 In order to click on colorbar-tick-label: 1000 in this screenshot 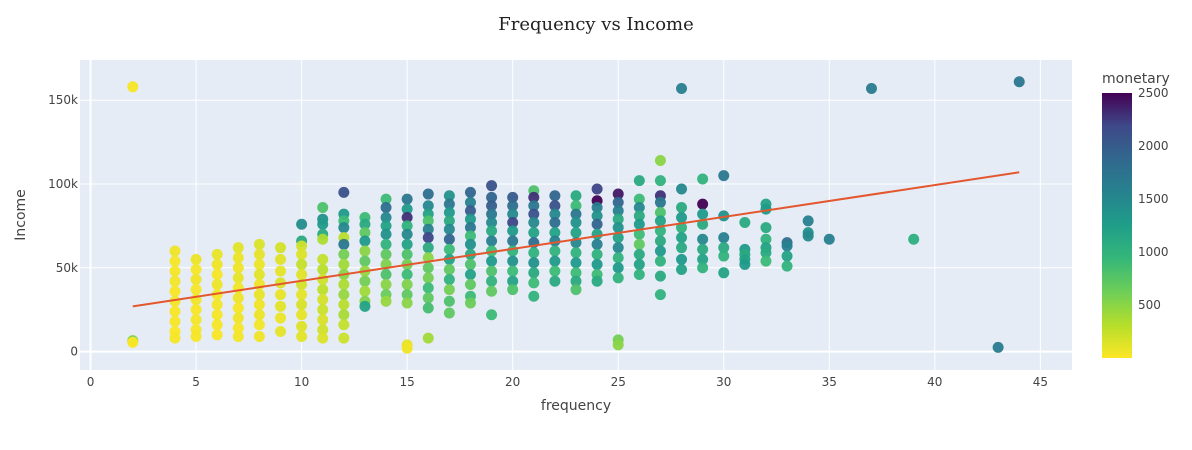, I will do `click(1153, 252)`.